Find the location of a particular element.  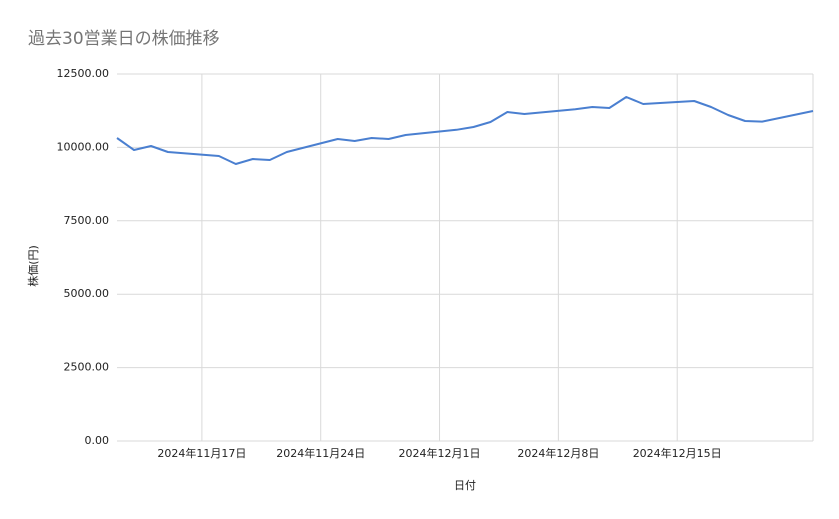

x-tick-label: 2024年11月24日 is located at coordinates (320, 453).